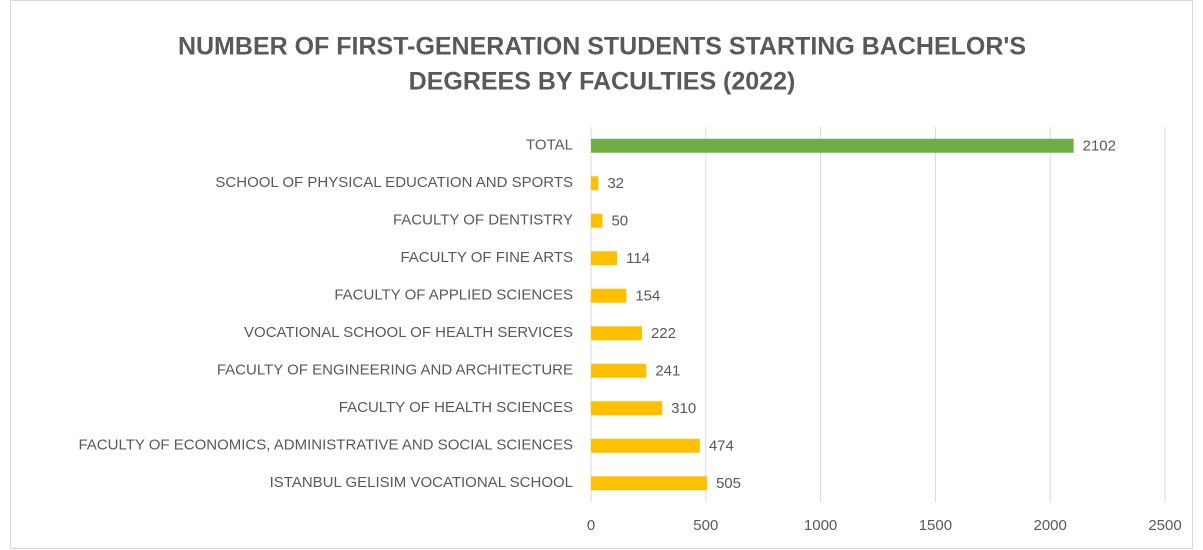 This screenshot has width=1203, height=550. I want to click on data-label: 154, so click(647, 296).